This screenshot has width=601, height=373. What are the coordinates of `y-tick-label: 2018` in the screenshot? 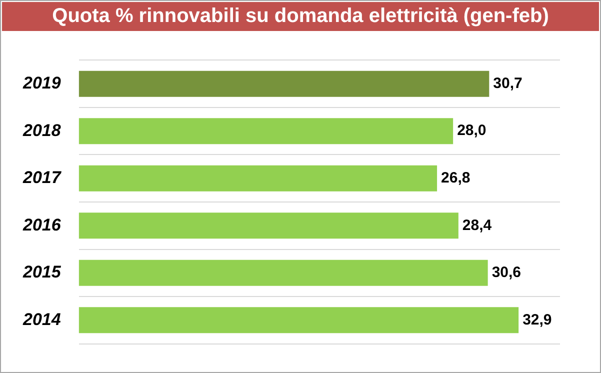 It's located at (42, 130).